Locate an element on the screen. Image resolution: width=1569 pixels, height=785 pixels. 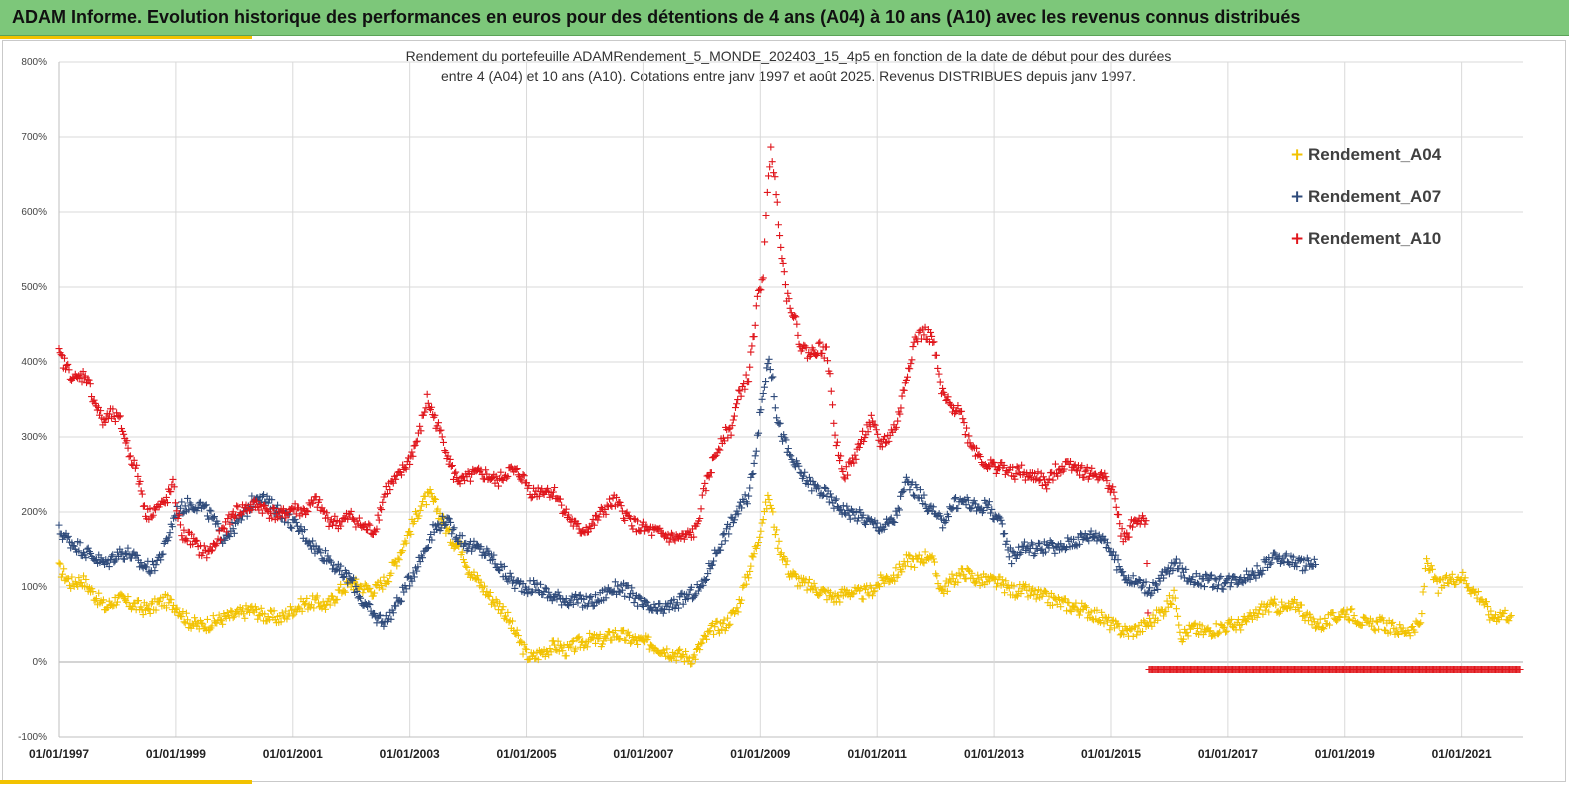
legend-item-a04: + Rendement_A04 is located at coordinates (1365, 155).